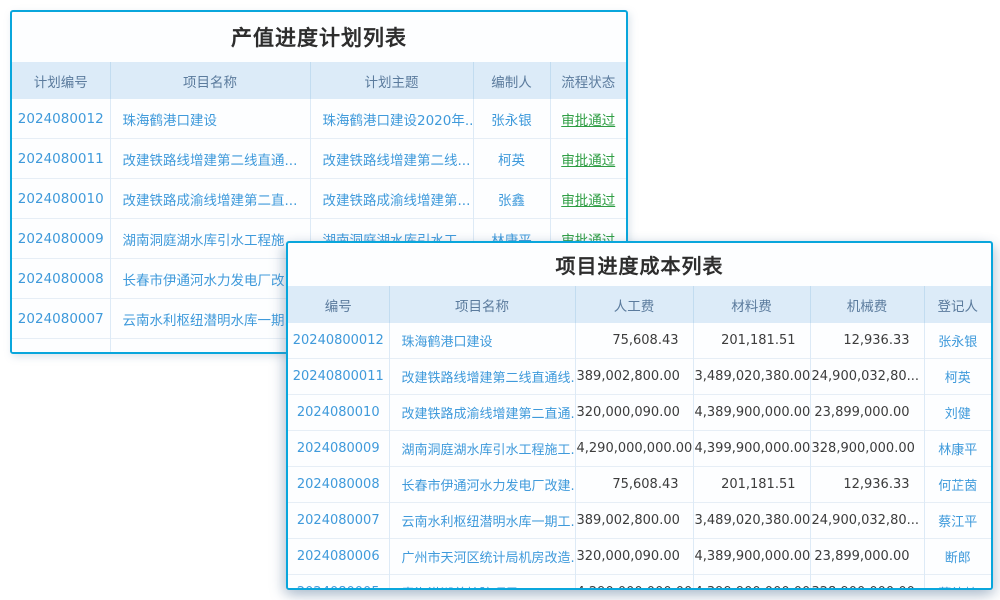 This screenshot has height=600, width=1000. I want to click on compiler-name: 张永银, so click(511, 119).